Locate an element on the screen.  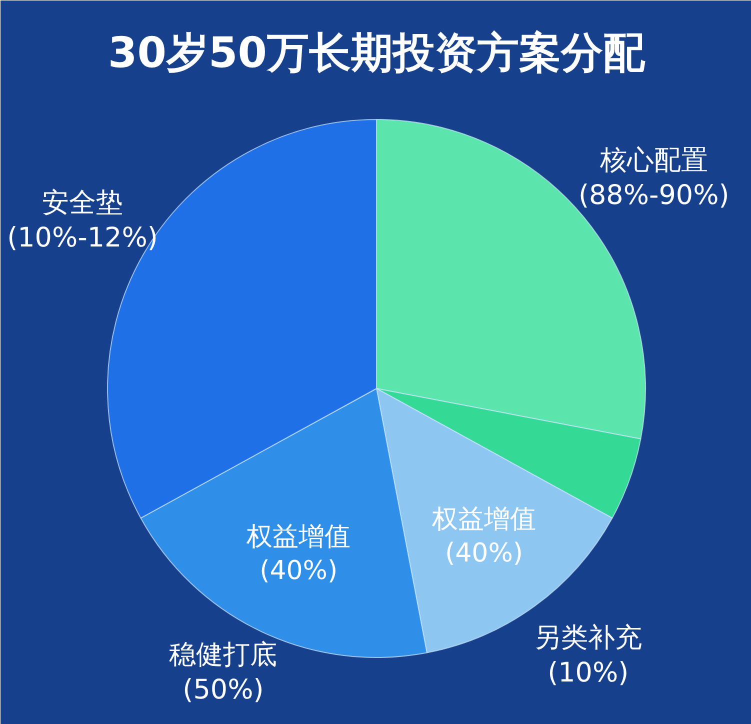
slice-label: 稳健打底 (50%) is located at coordinates (223, 672).